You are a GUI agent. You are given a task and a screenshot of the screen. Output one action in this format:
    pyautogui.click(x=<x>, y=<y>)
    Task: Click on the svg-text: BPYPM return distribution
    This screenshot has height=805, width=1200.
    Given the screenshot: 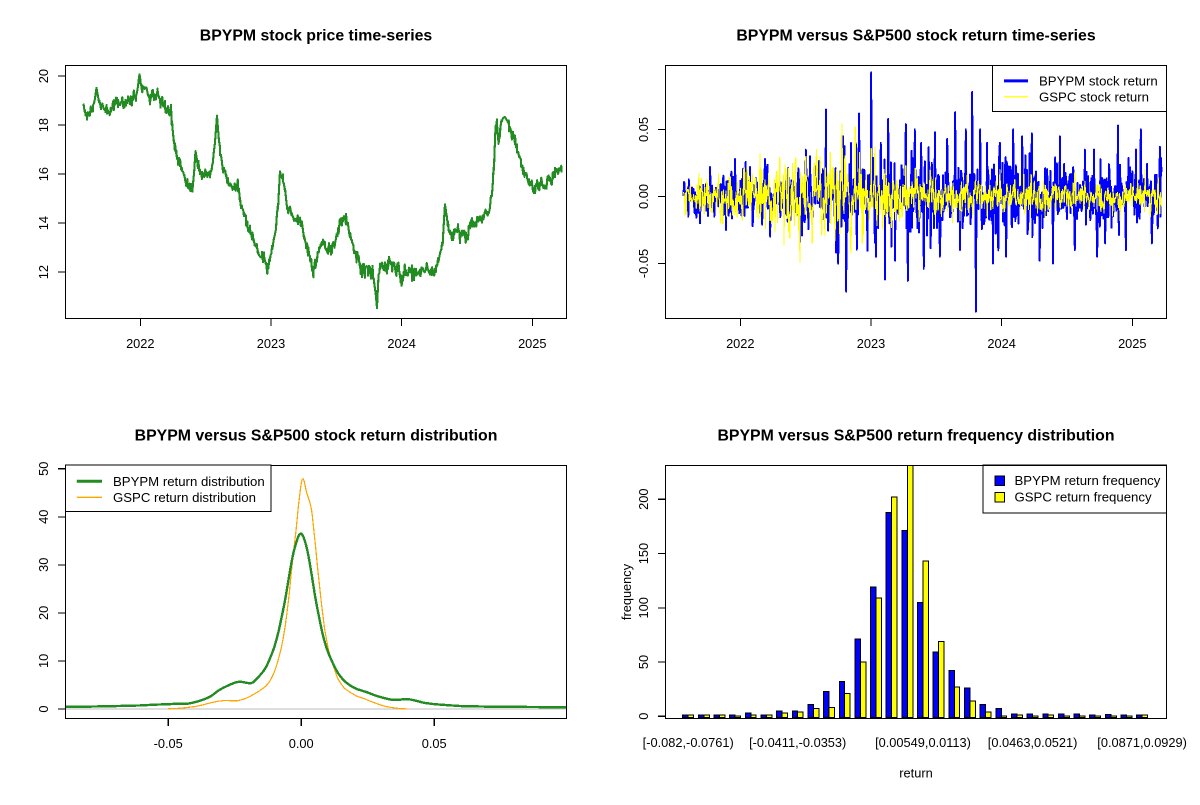 What is the action you would take?
    pyautogui.click(x=189, y=481)
    